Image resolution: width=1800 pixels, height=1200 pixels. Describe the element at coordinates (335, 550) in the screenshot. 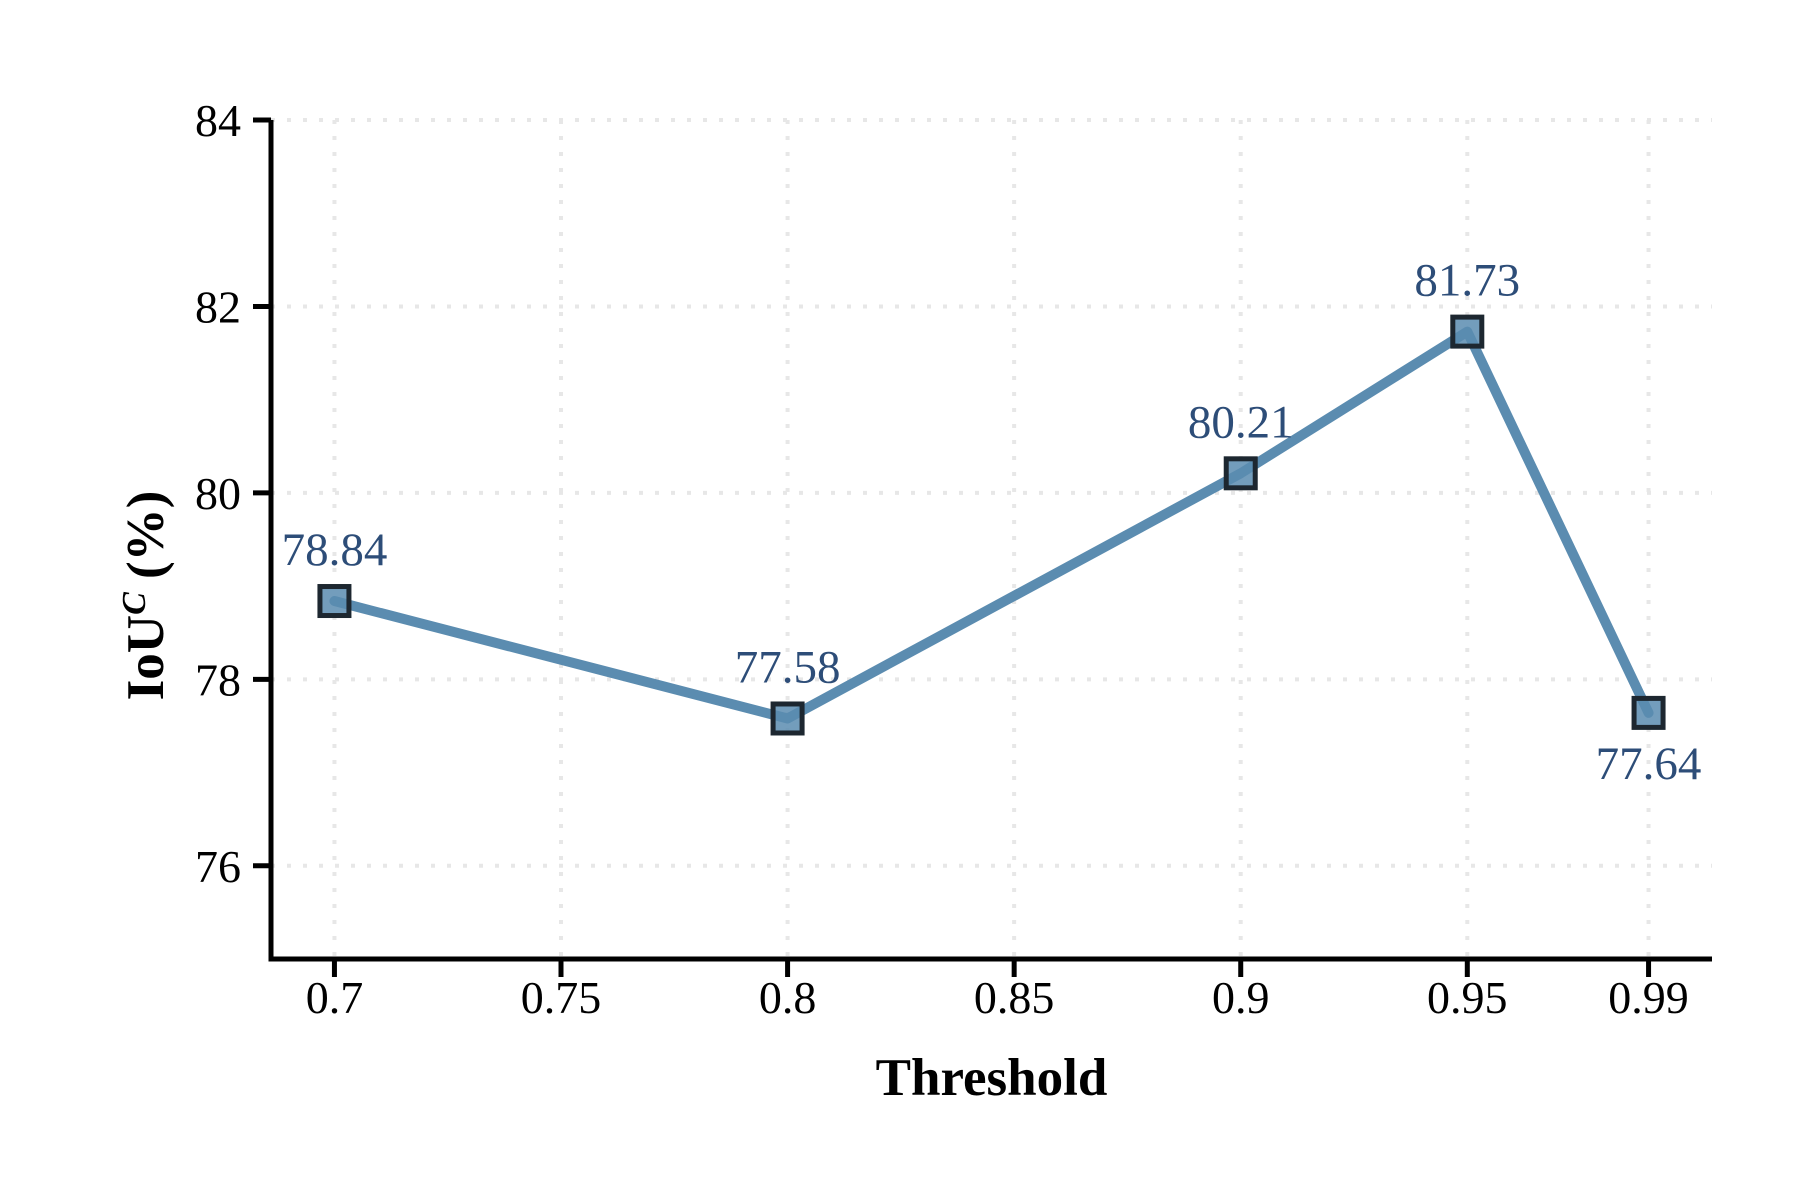

I see `data-point-label: 78.84` at that location.